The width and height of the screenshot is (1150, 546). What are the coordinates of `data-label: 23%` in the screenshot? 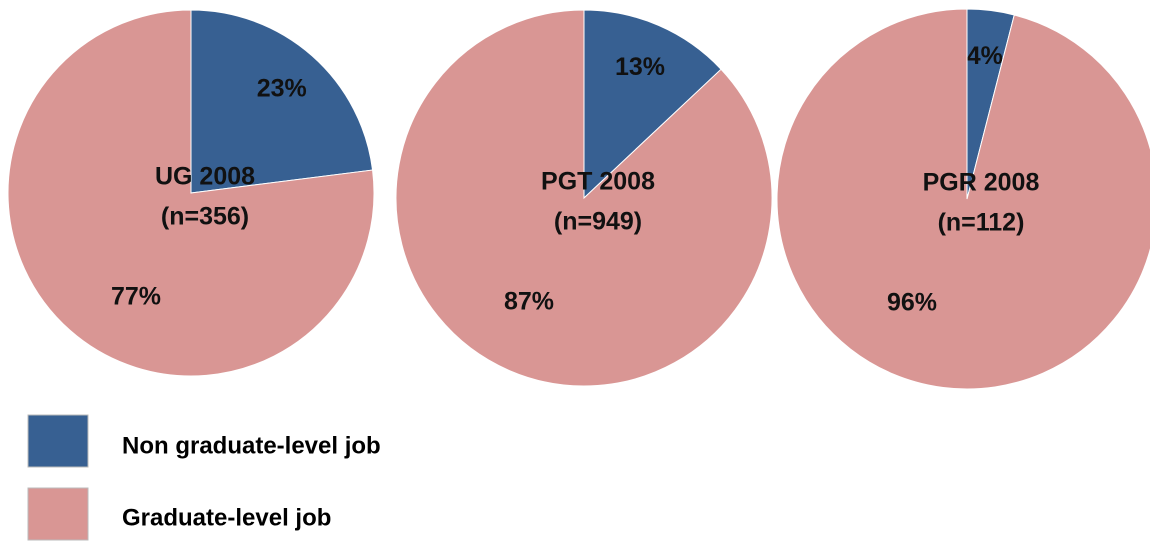 It's located at (282, 89).